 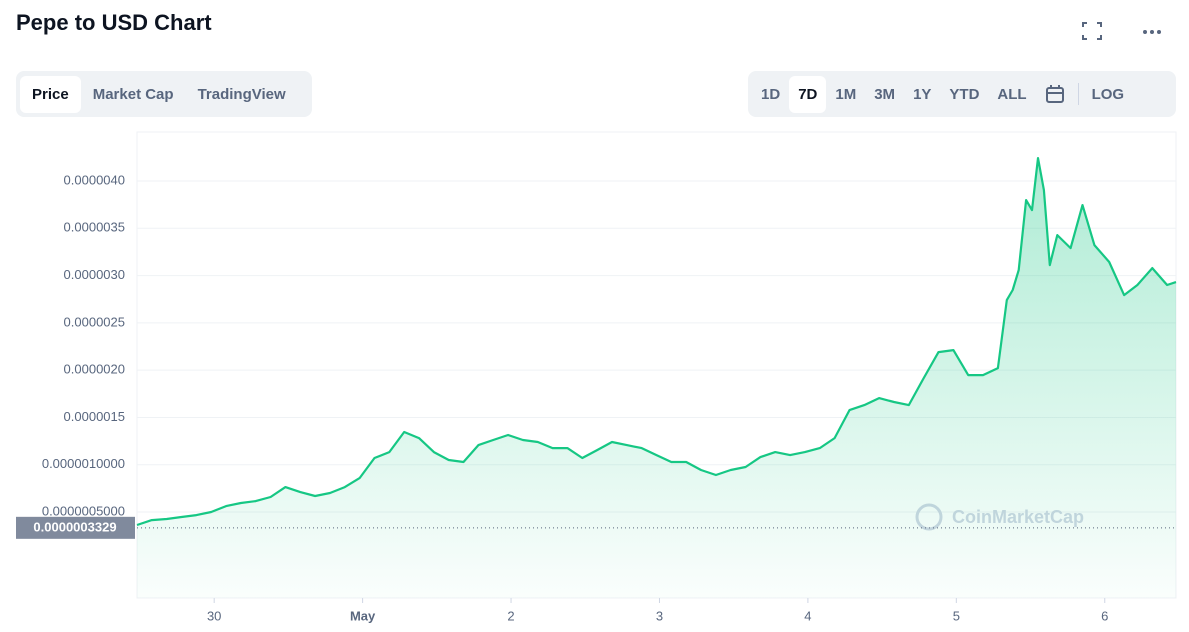 I want to click on range-button: 1M, so click(x=846, y=94).